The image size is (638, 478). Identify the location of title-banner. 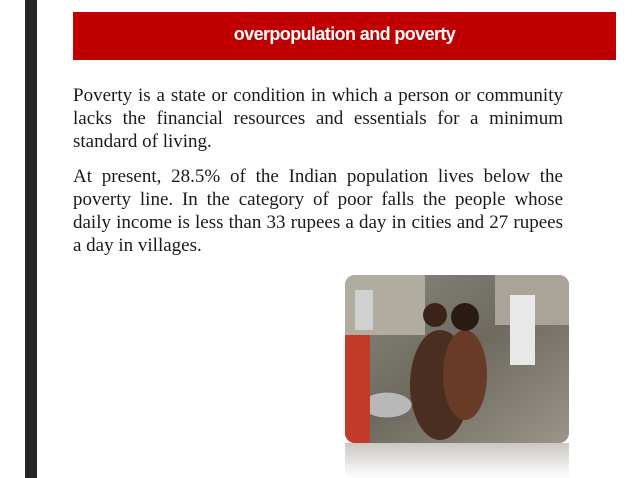
(344, 36).